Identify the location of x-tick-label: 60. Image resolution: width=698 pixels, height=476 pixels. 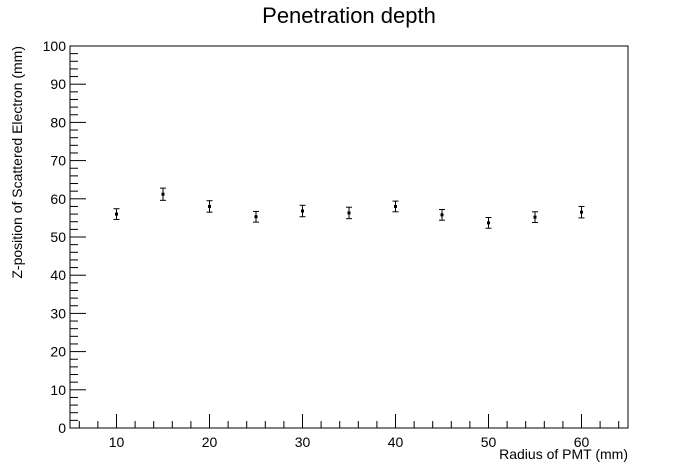
(582, 442).